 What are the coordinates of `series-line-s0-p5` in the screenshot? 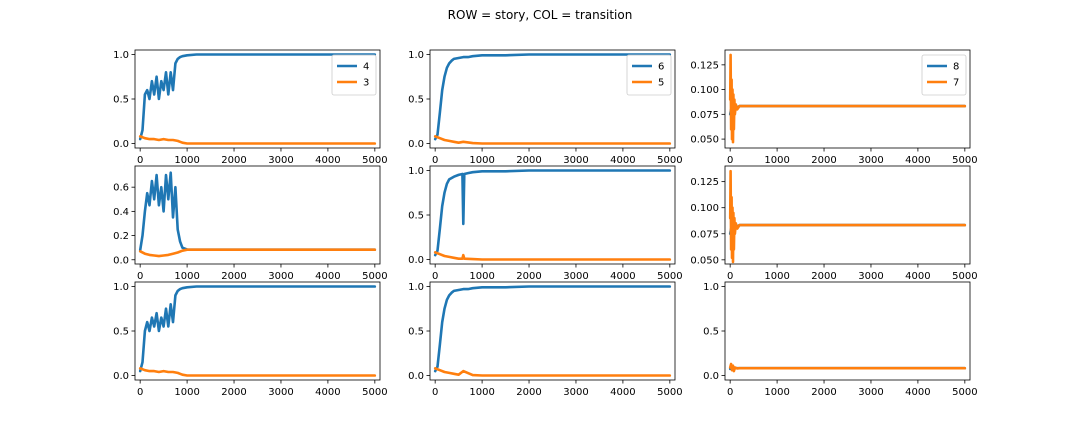 It's located at (847, 229).